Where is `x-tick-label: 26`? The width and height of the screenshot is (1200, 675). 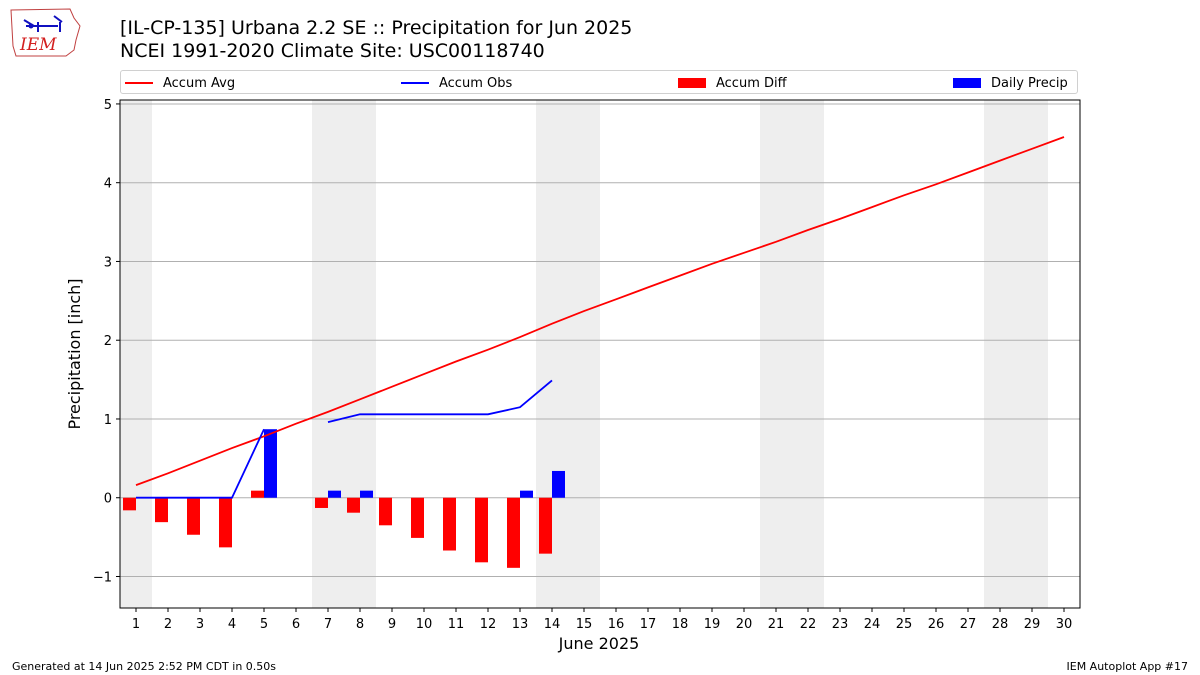
x-tick-label: 26 is located at coordinates (936, 624).